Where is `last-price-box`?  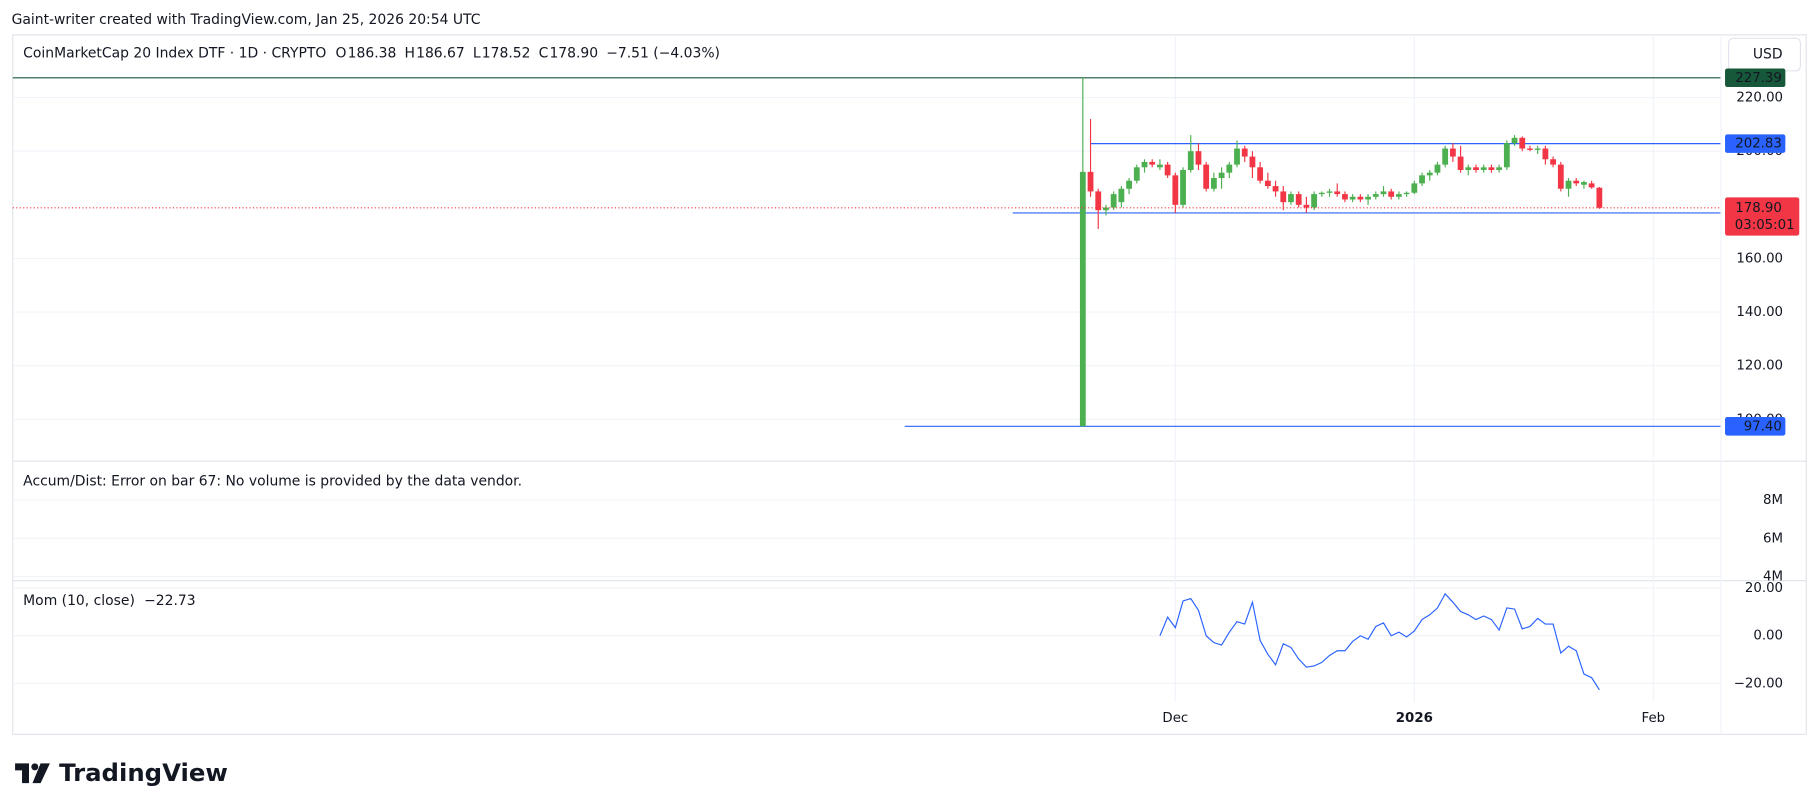
last-price-box is located at coordinates (1762, 216).